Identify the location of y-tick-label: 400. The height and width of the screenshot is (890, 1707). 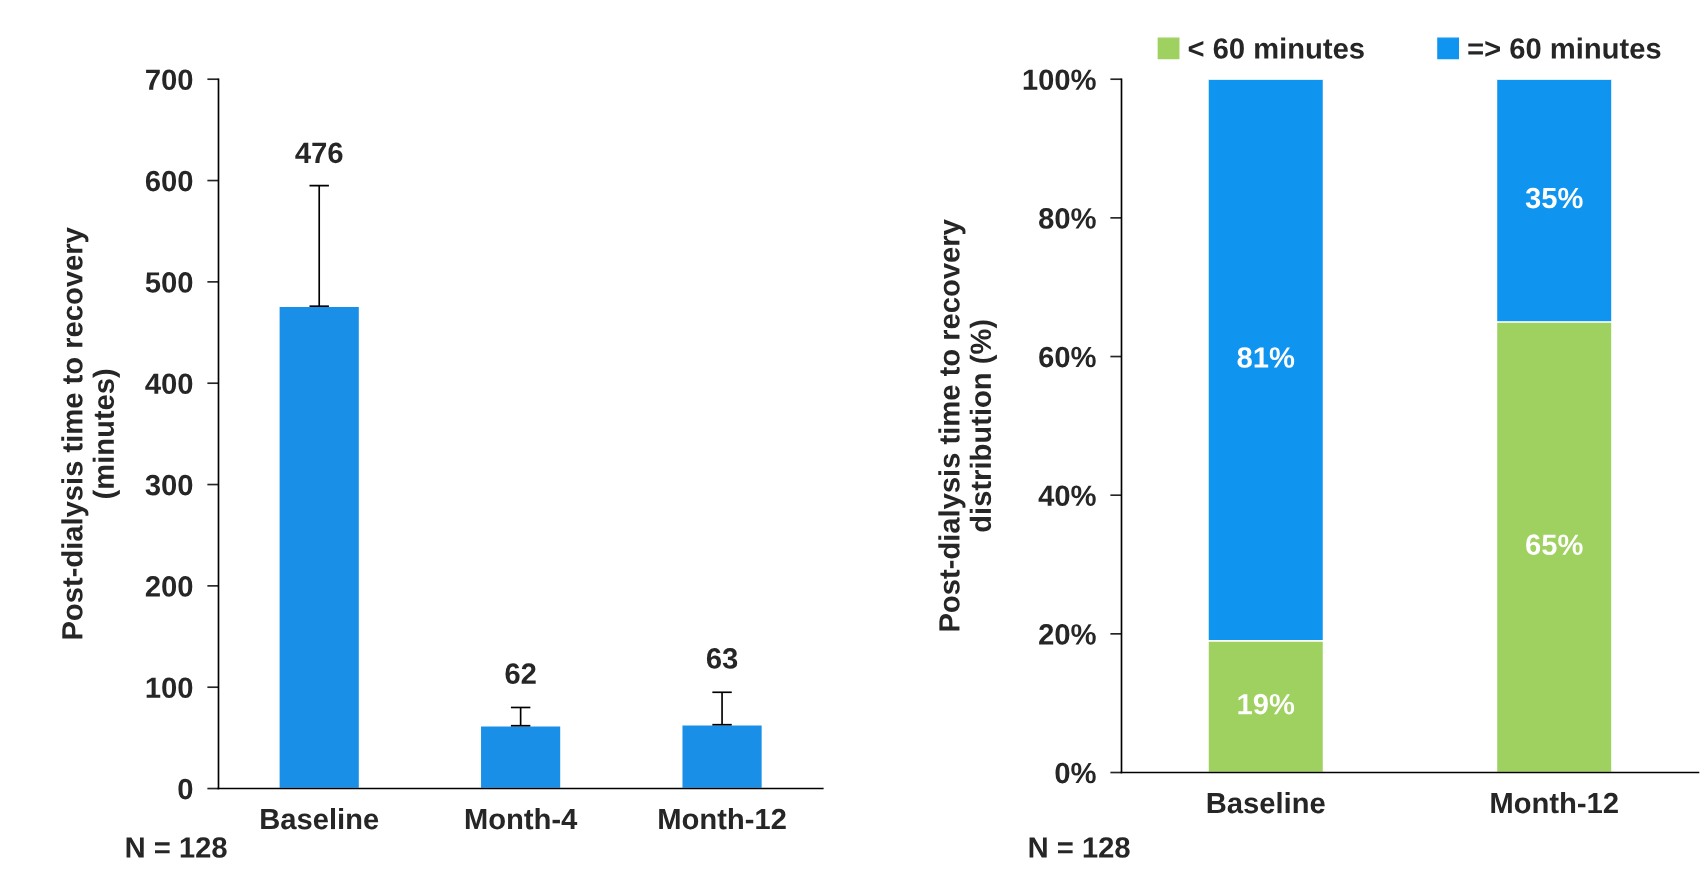
(169, 384).